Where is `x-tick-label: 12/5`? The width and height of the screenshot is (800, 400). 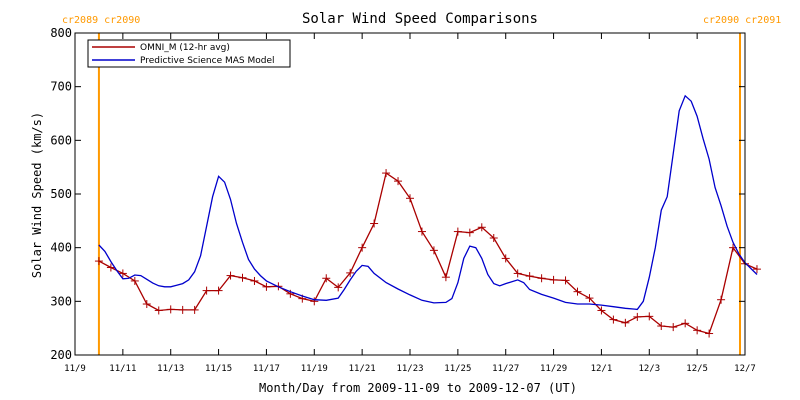
x-tick-label: 12/5 is located at coordinates (697, 369).